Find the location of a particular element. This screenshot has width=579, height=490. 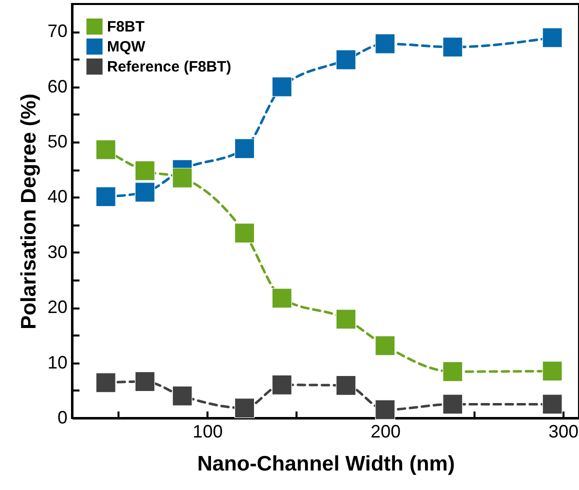

y-tick-label: 20 is located at coordinates (57, 307).